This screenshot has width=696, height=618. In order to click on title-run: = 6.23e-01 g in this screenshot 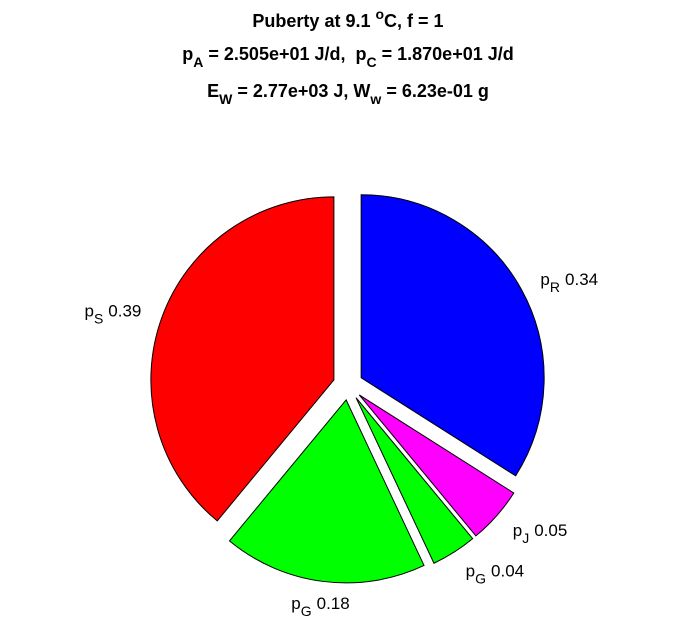, I will do `click(435, 91)`.